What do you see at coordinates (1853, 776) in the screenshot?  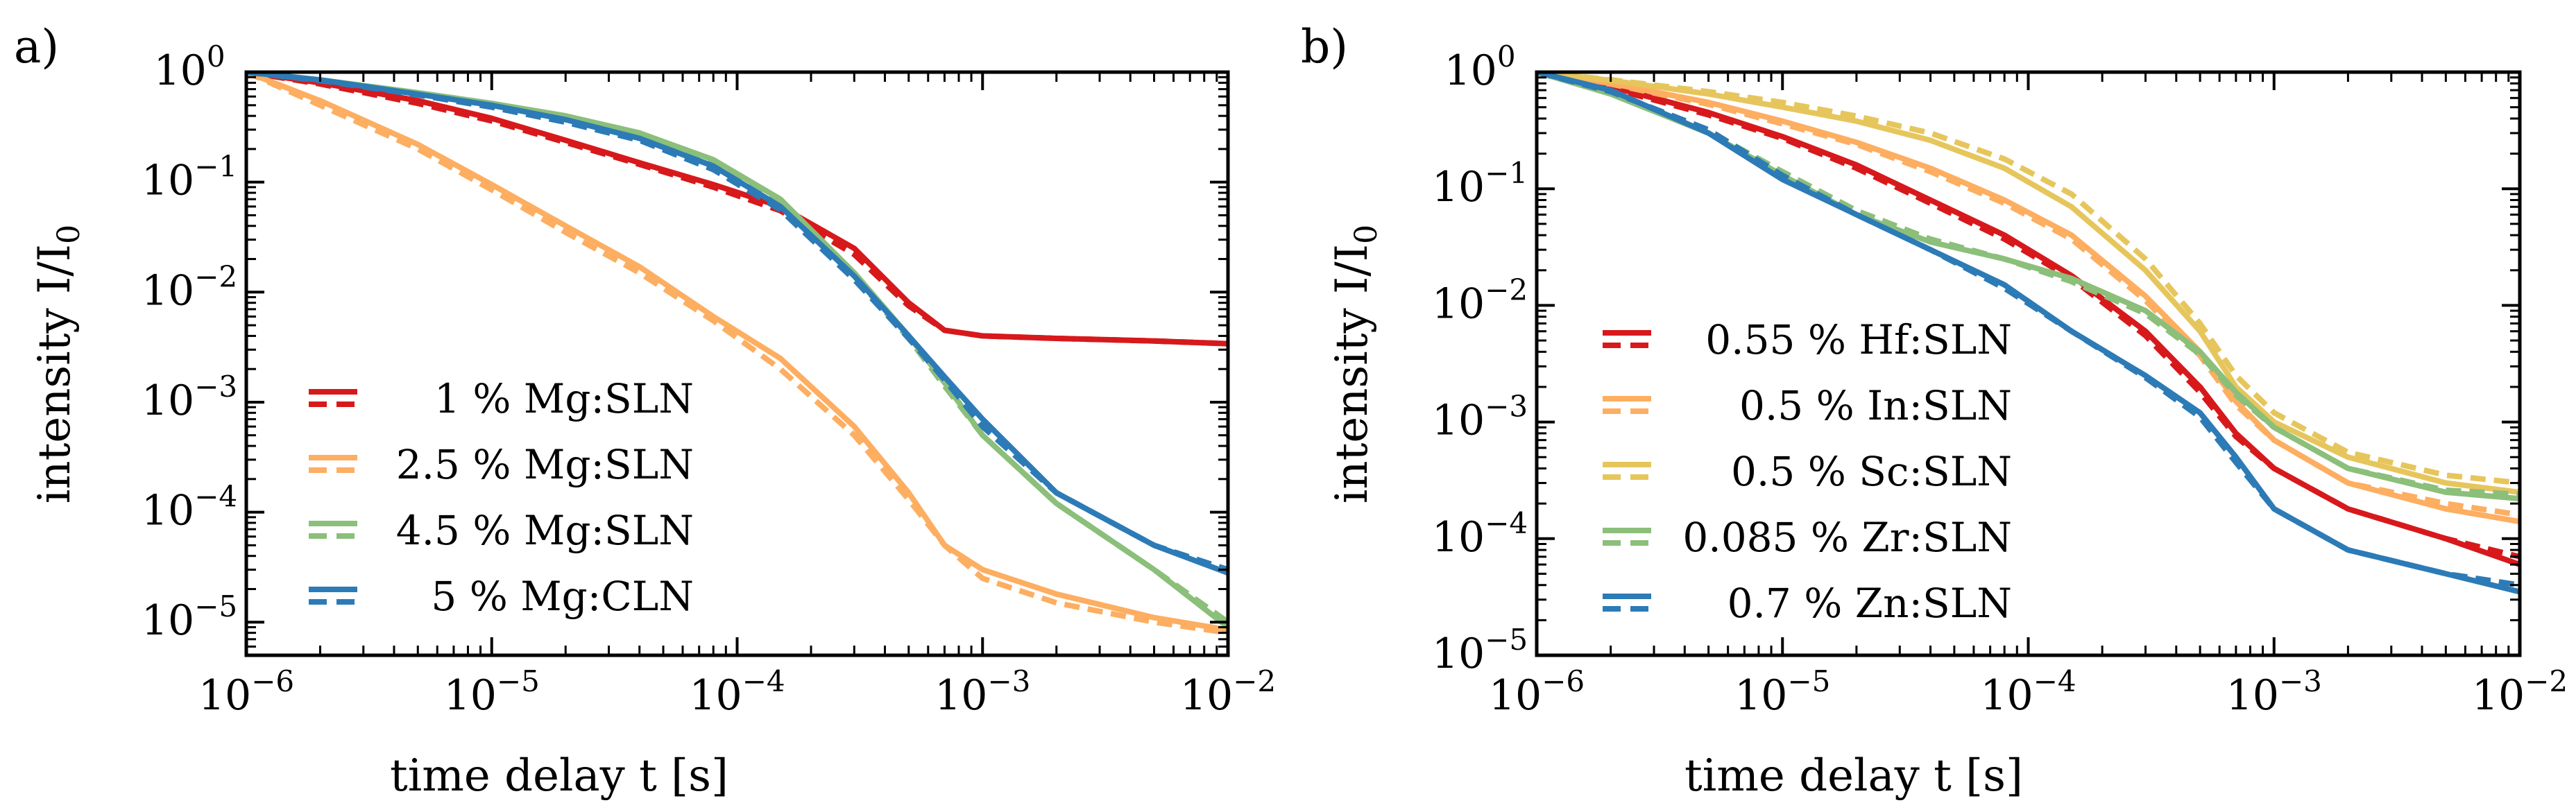 I see `panel-b-x-axis-label: time delay t [s]` at bounding box center [1853, 776].